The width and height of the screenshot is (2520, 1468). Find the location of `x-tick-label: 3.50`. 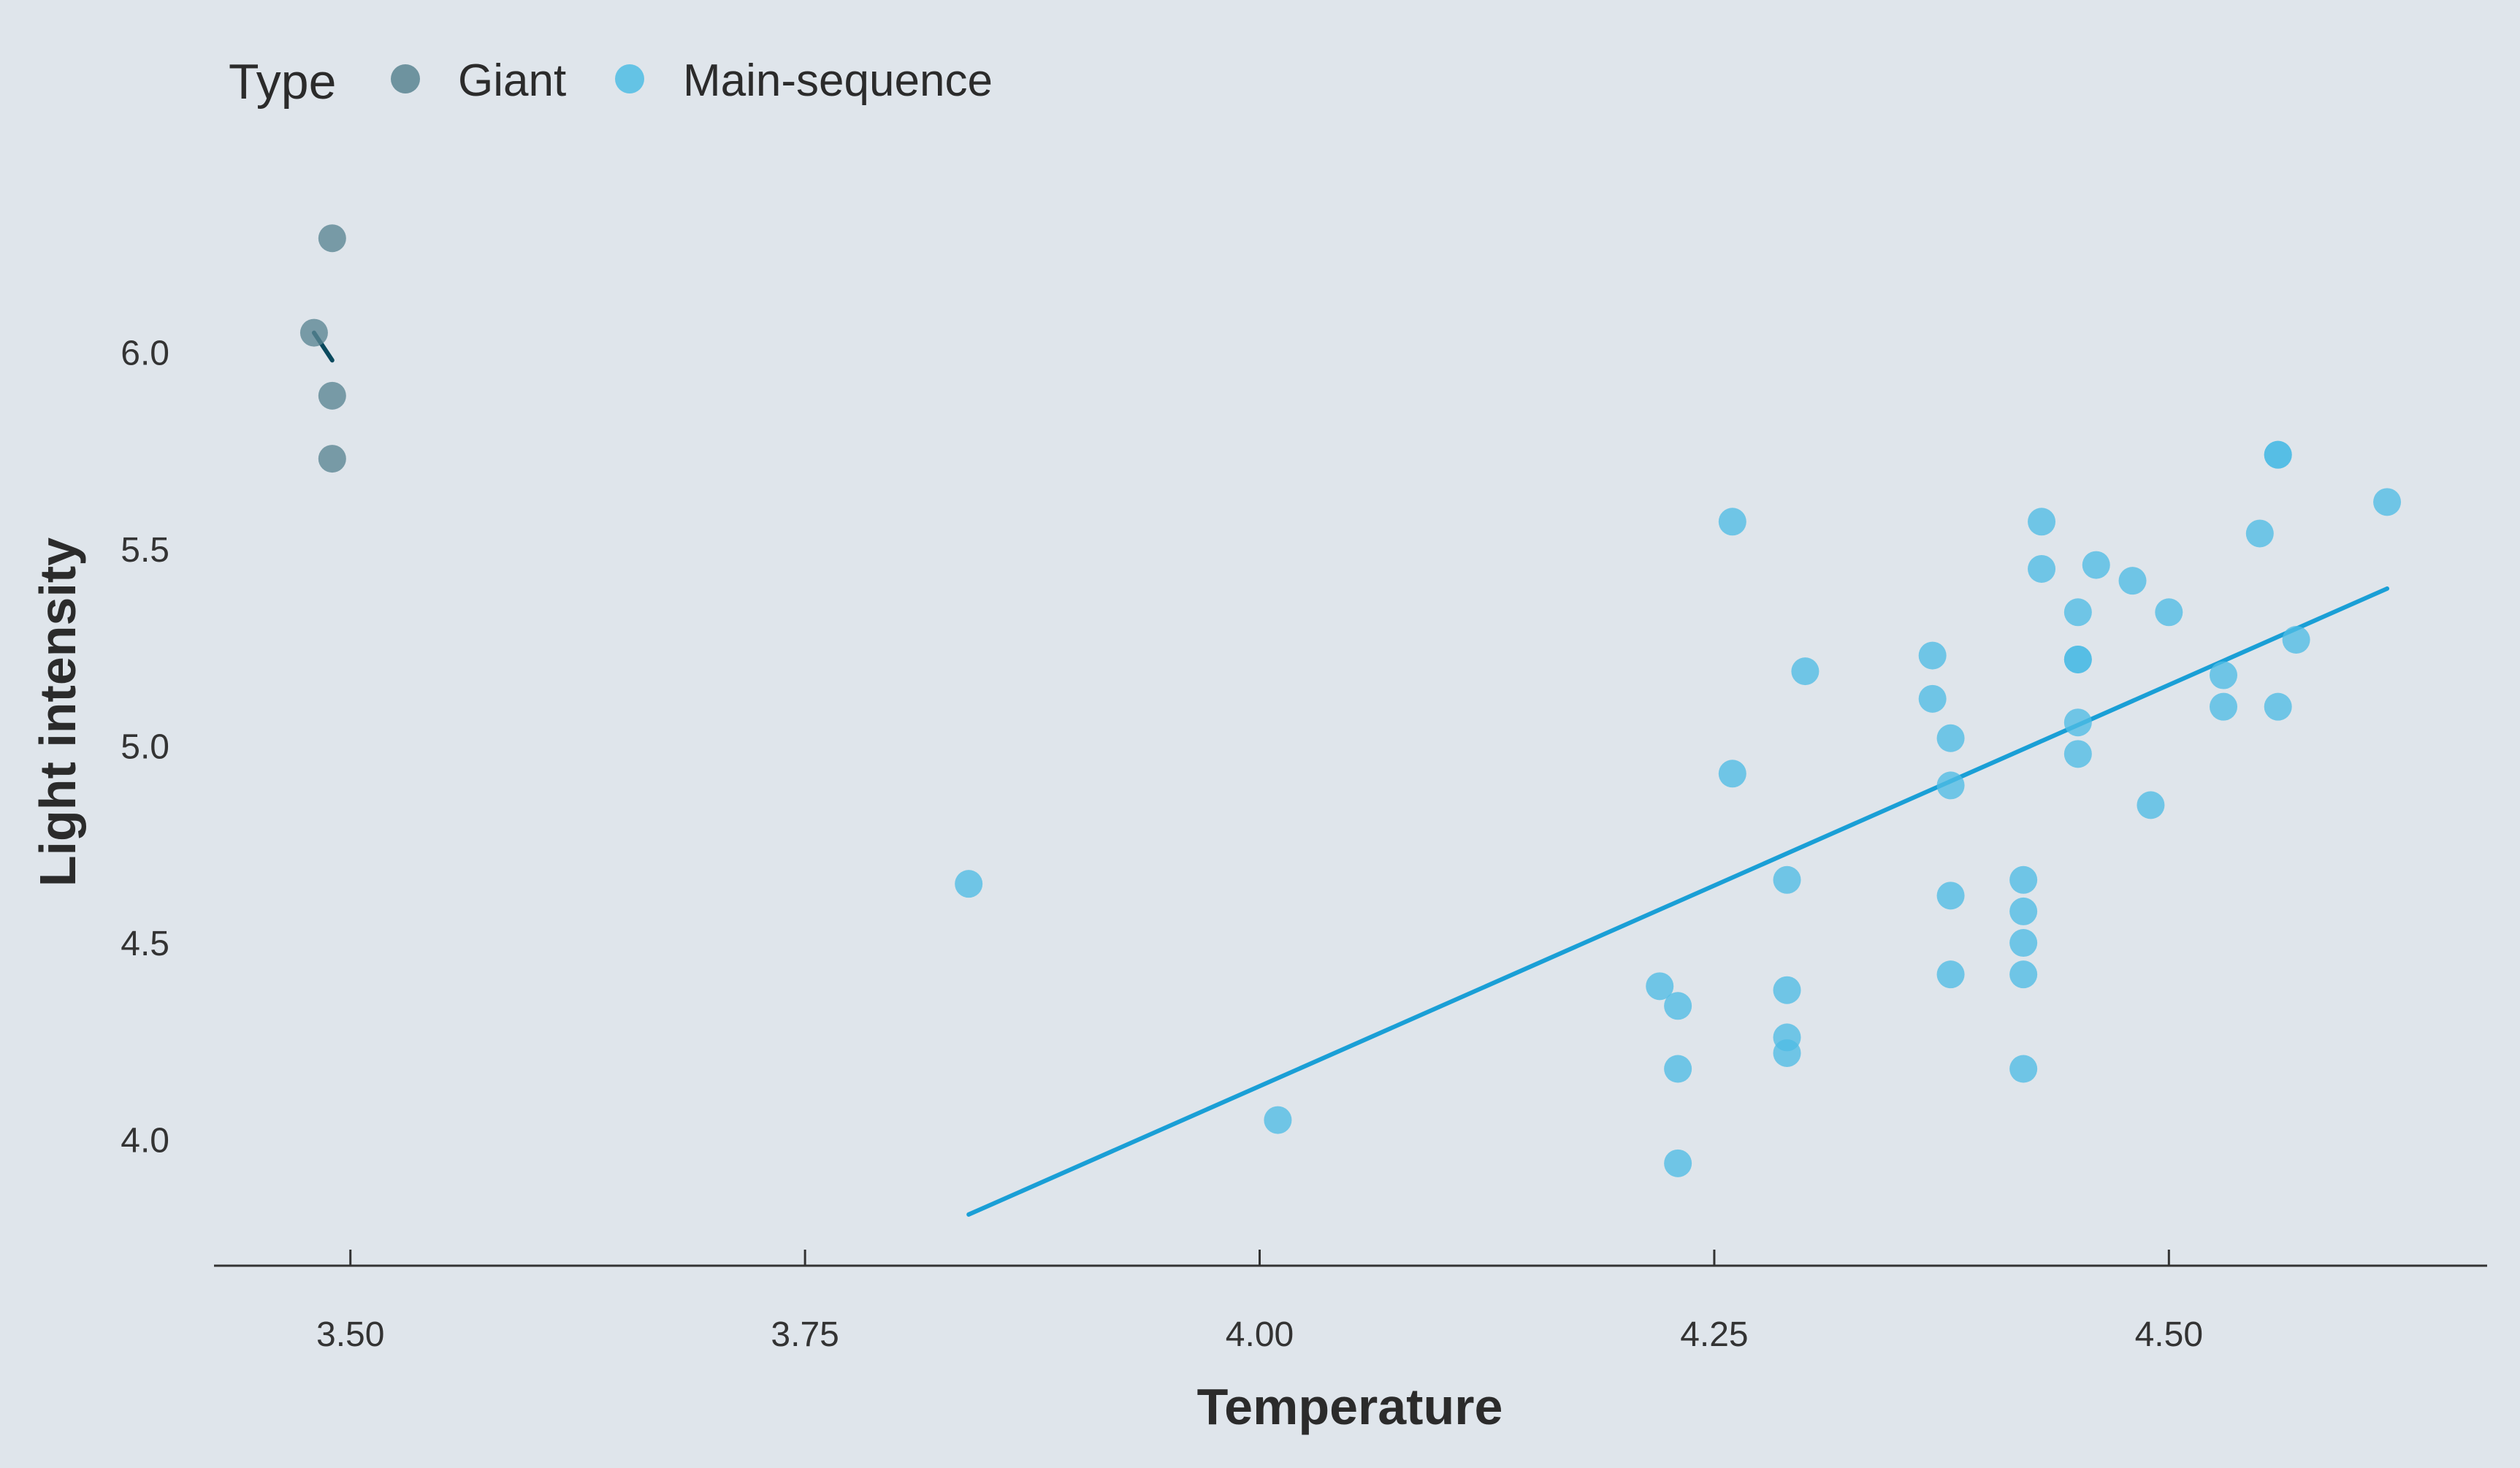

x-tick-label: 3.50 is located at coordinates (350, 1335).